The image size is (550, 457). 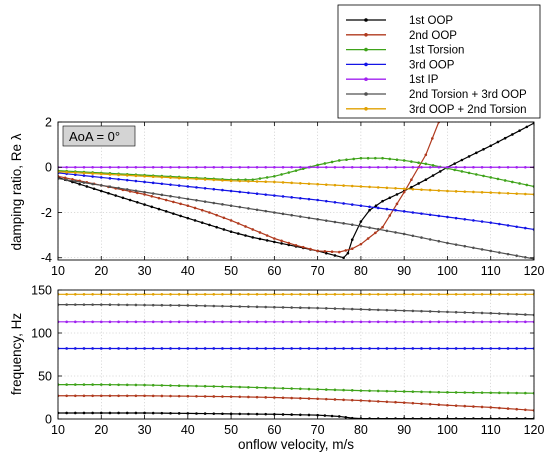 I want to click on damping-x-tick-label: 110, so click(x=491, y=271).